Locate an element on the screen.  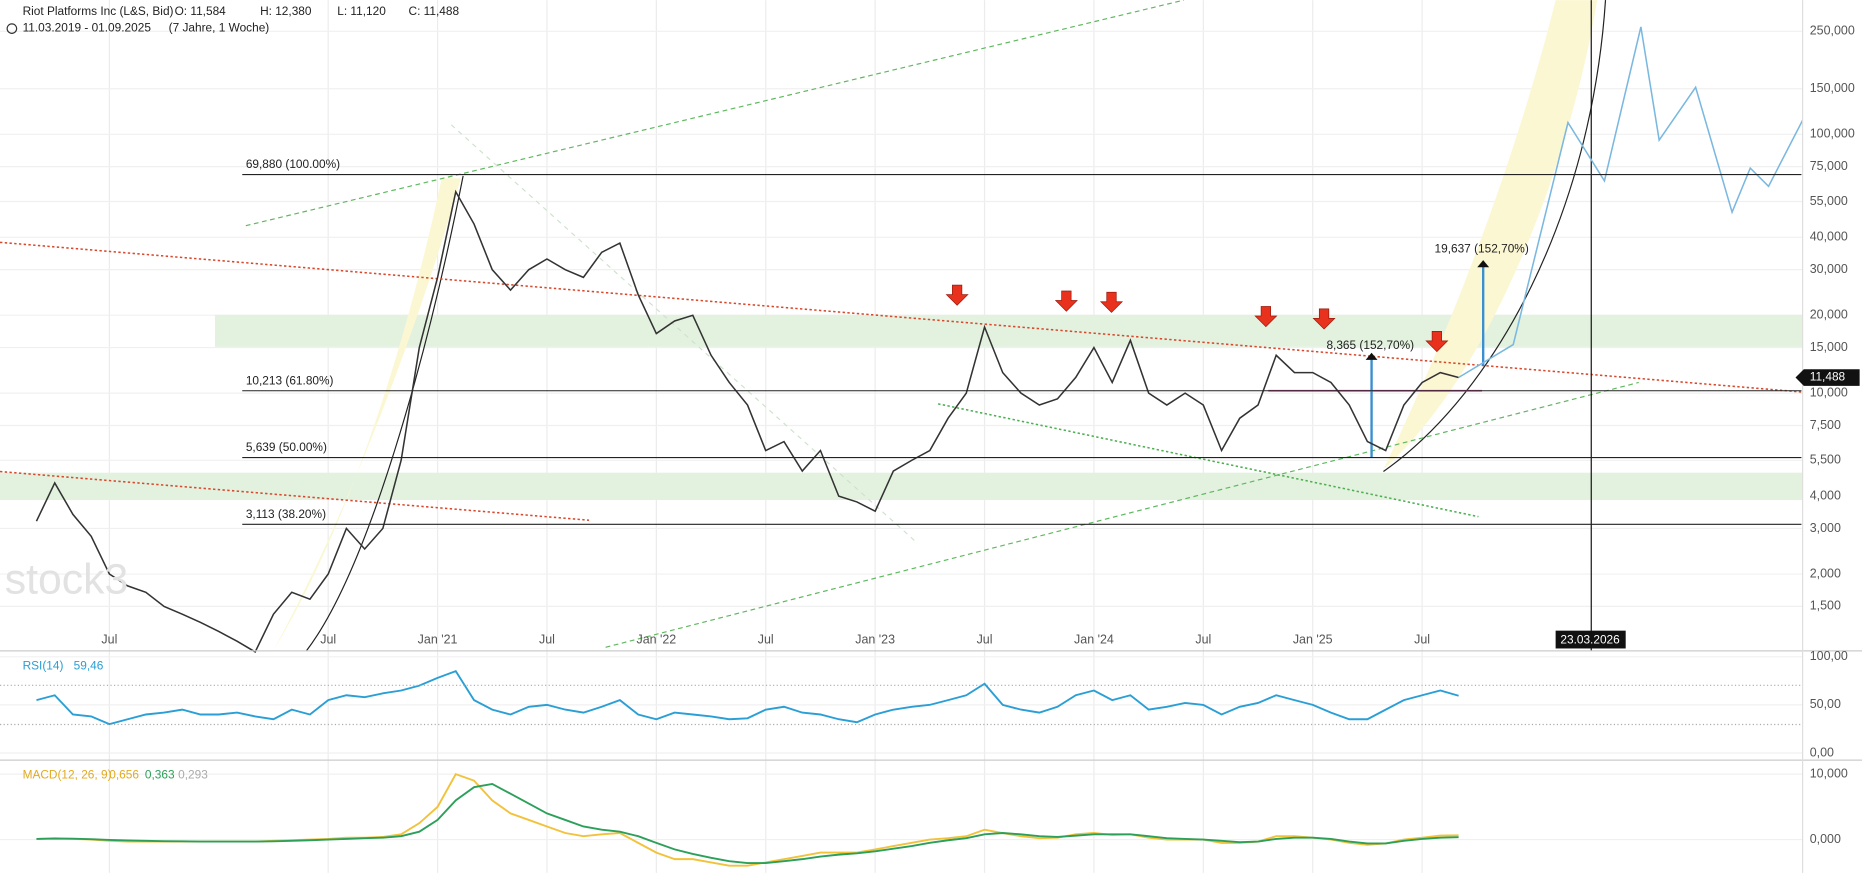
symbol: Riot Platforms Inc (L&S, Bid) is located at coordinates (98, 11).